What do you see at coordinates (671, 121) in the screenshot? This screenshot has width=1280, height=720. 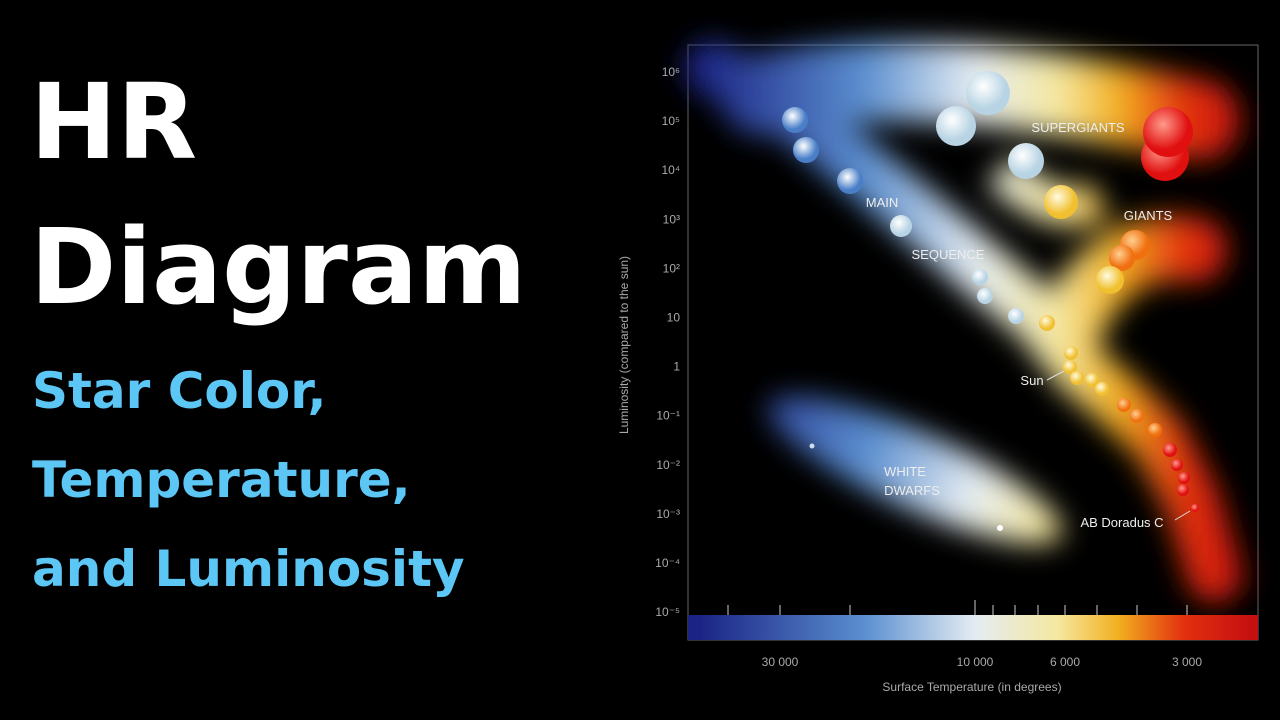 I see `y-tick-label: 10⁵` at bounding box center [671, 121].